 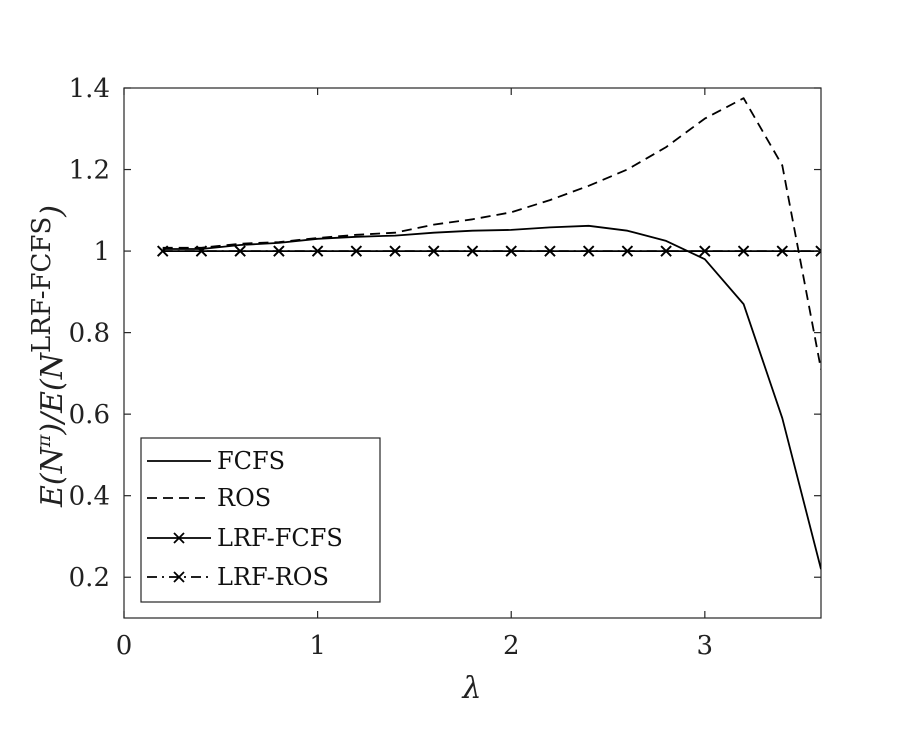 I want to click on legend-label-ros: ROS, so click(x=244, y=498).